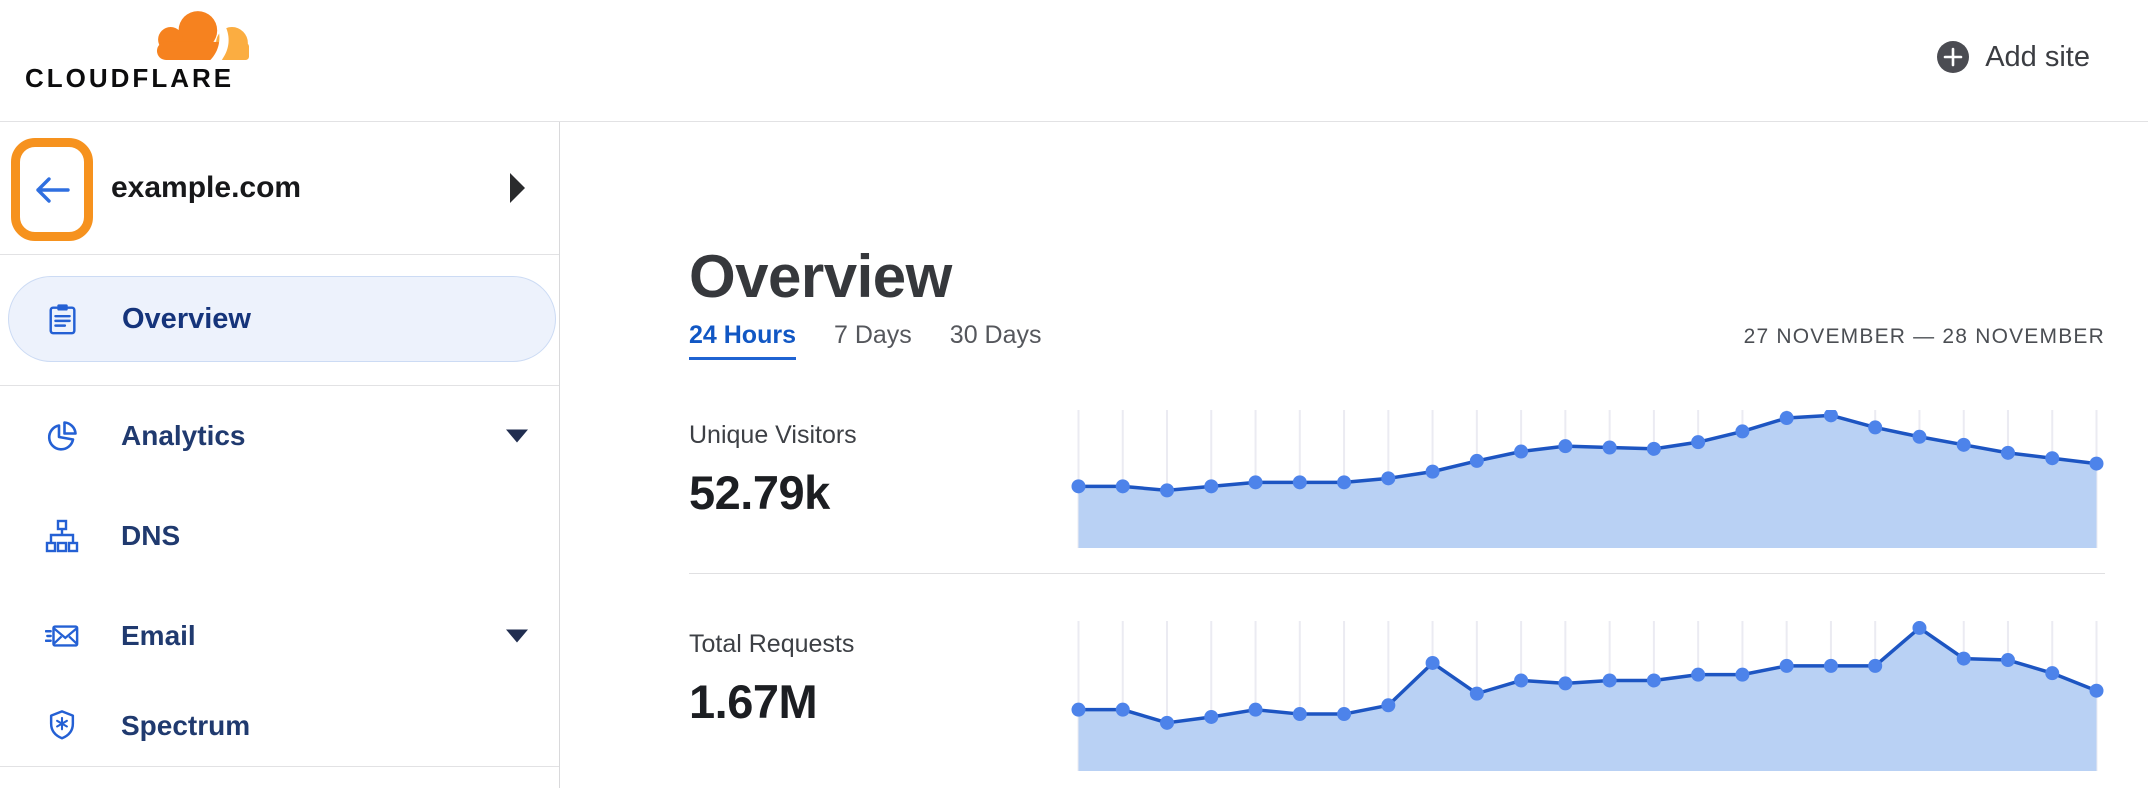 This screenshot has height=788, width=2148. Describe the element at coordinates (130, 78) in the screenshot. I see `cloudflare-wordmark: CLOUDFLARE` at that location.